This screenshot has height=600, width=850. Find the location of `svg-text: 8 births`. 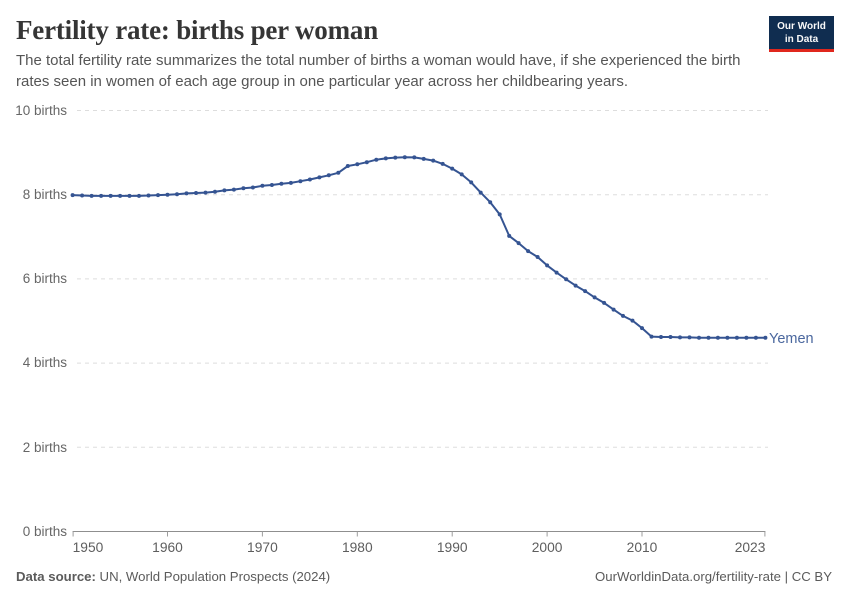

svg-text: 8 births is located at coordinates (45, 194).